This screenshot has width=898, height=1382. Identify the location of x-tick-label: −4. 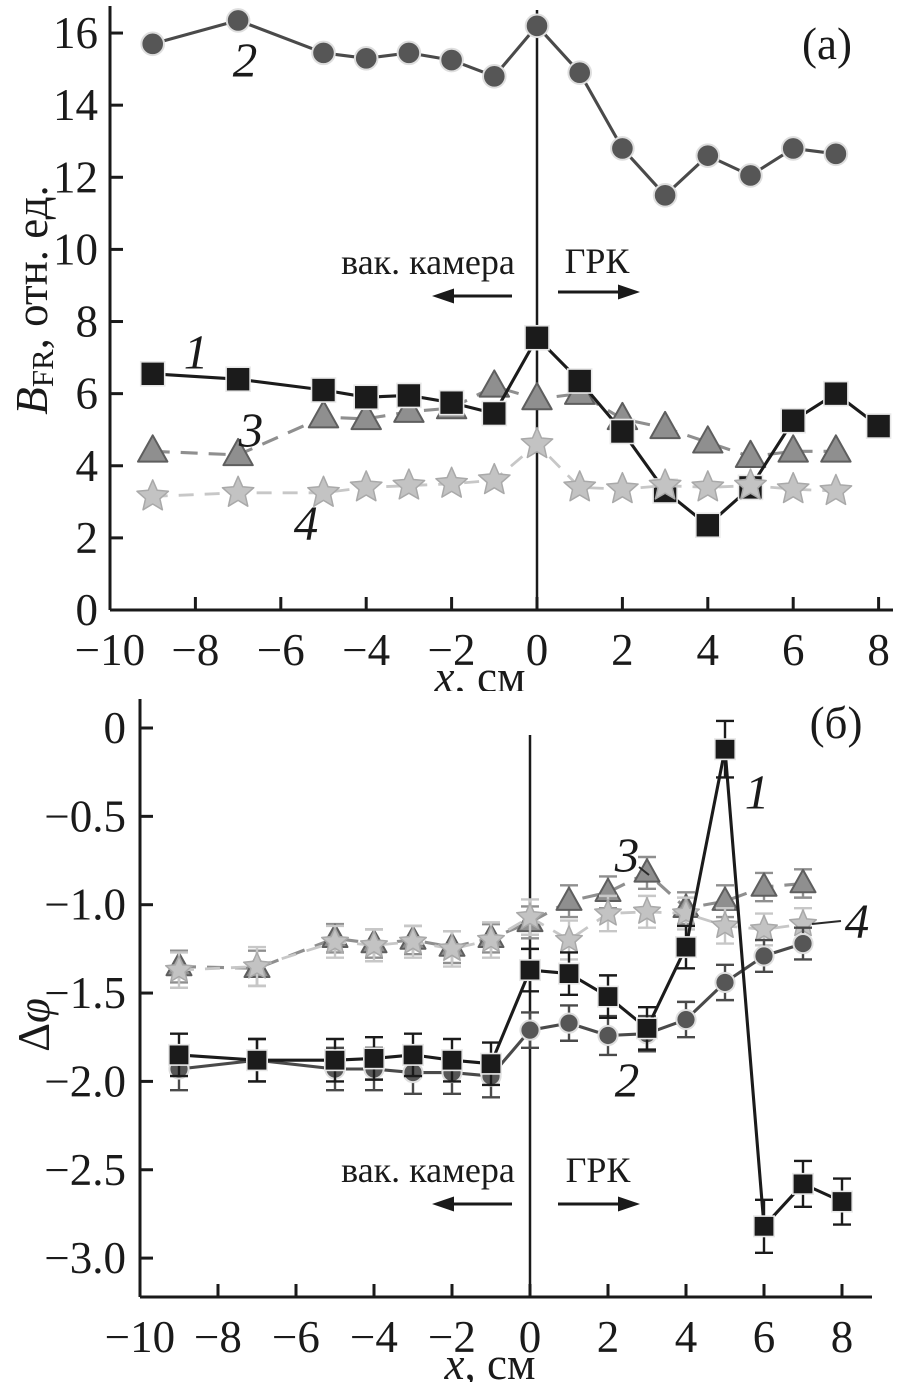
(374, 1337).